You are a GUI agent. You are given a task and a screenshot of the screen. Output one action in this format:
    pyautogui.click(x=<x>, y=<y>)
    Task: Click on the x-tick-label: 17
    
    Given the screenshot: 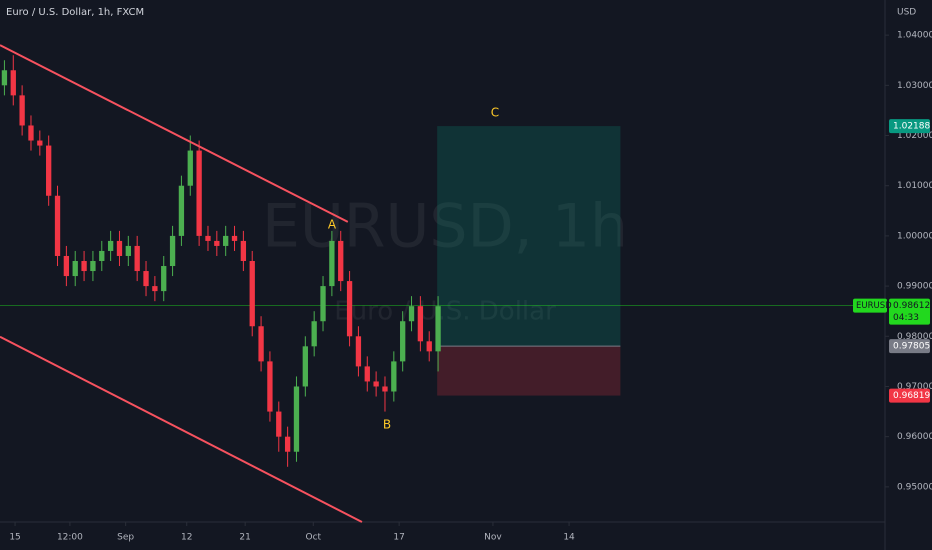 What is the action you would take?
    pyautogui.click(x=398, y=538)
    